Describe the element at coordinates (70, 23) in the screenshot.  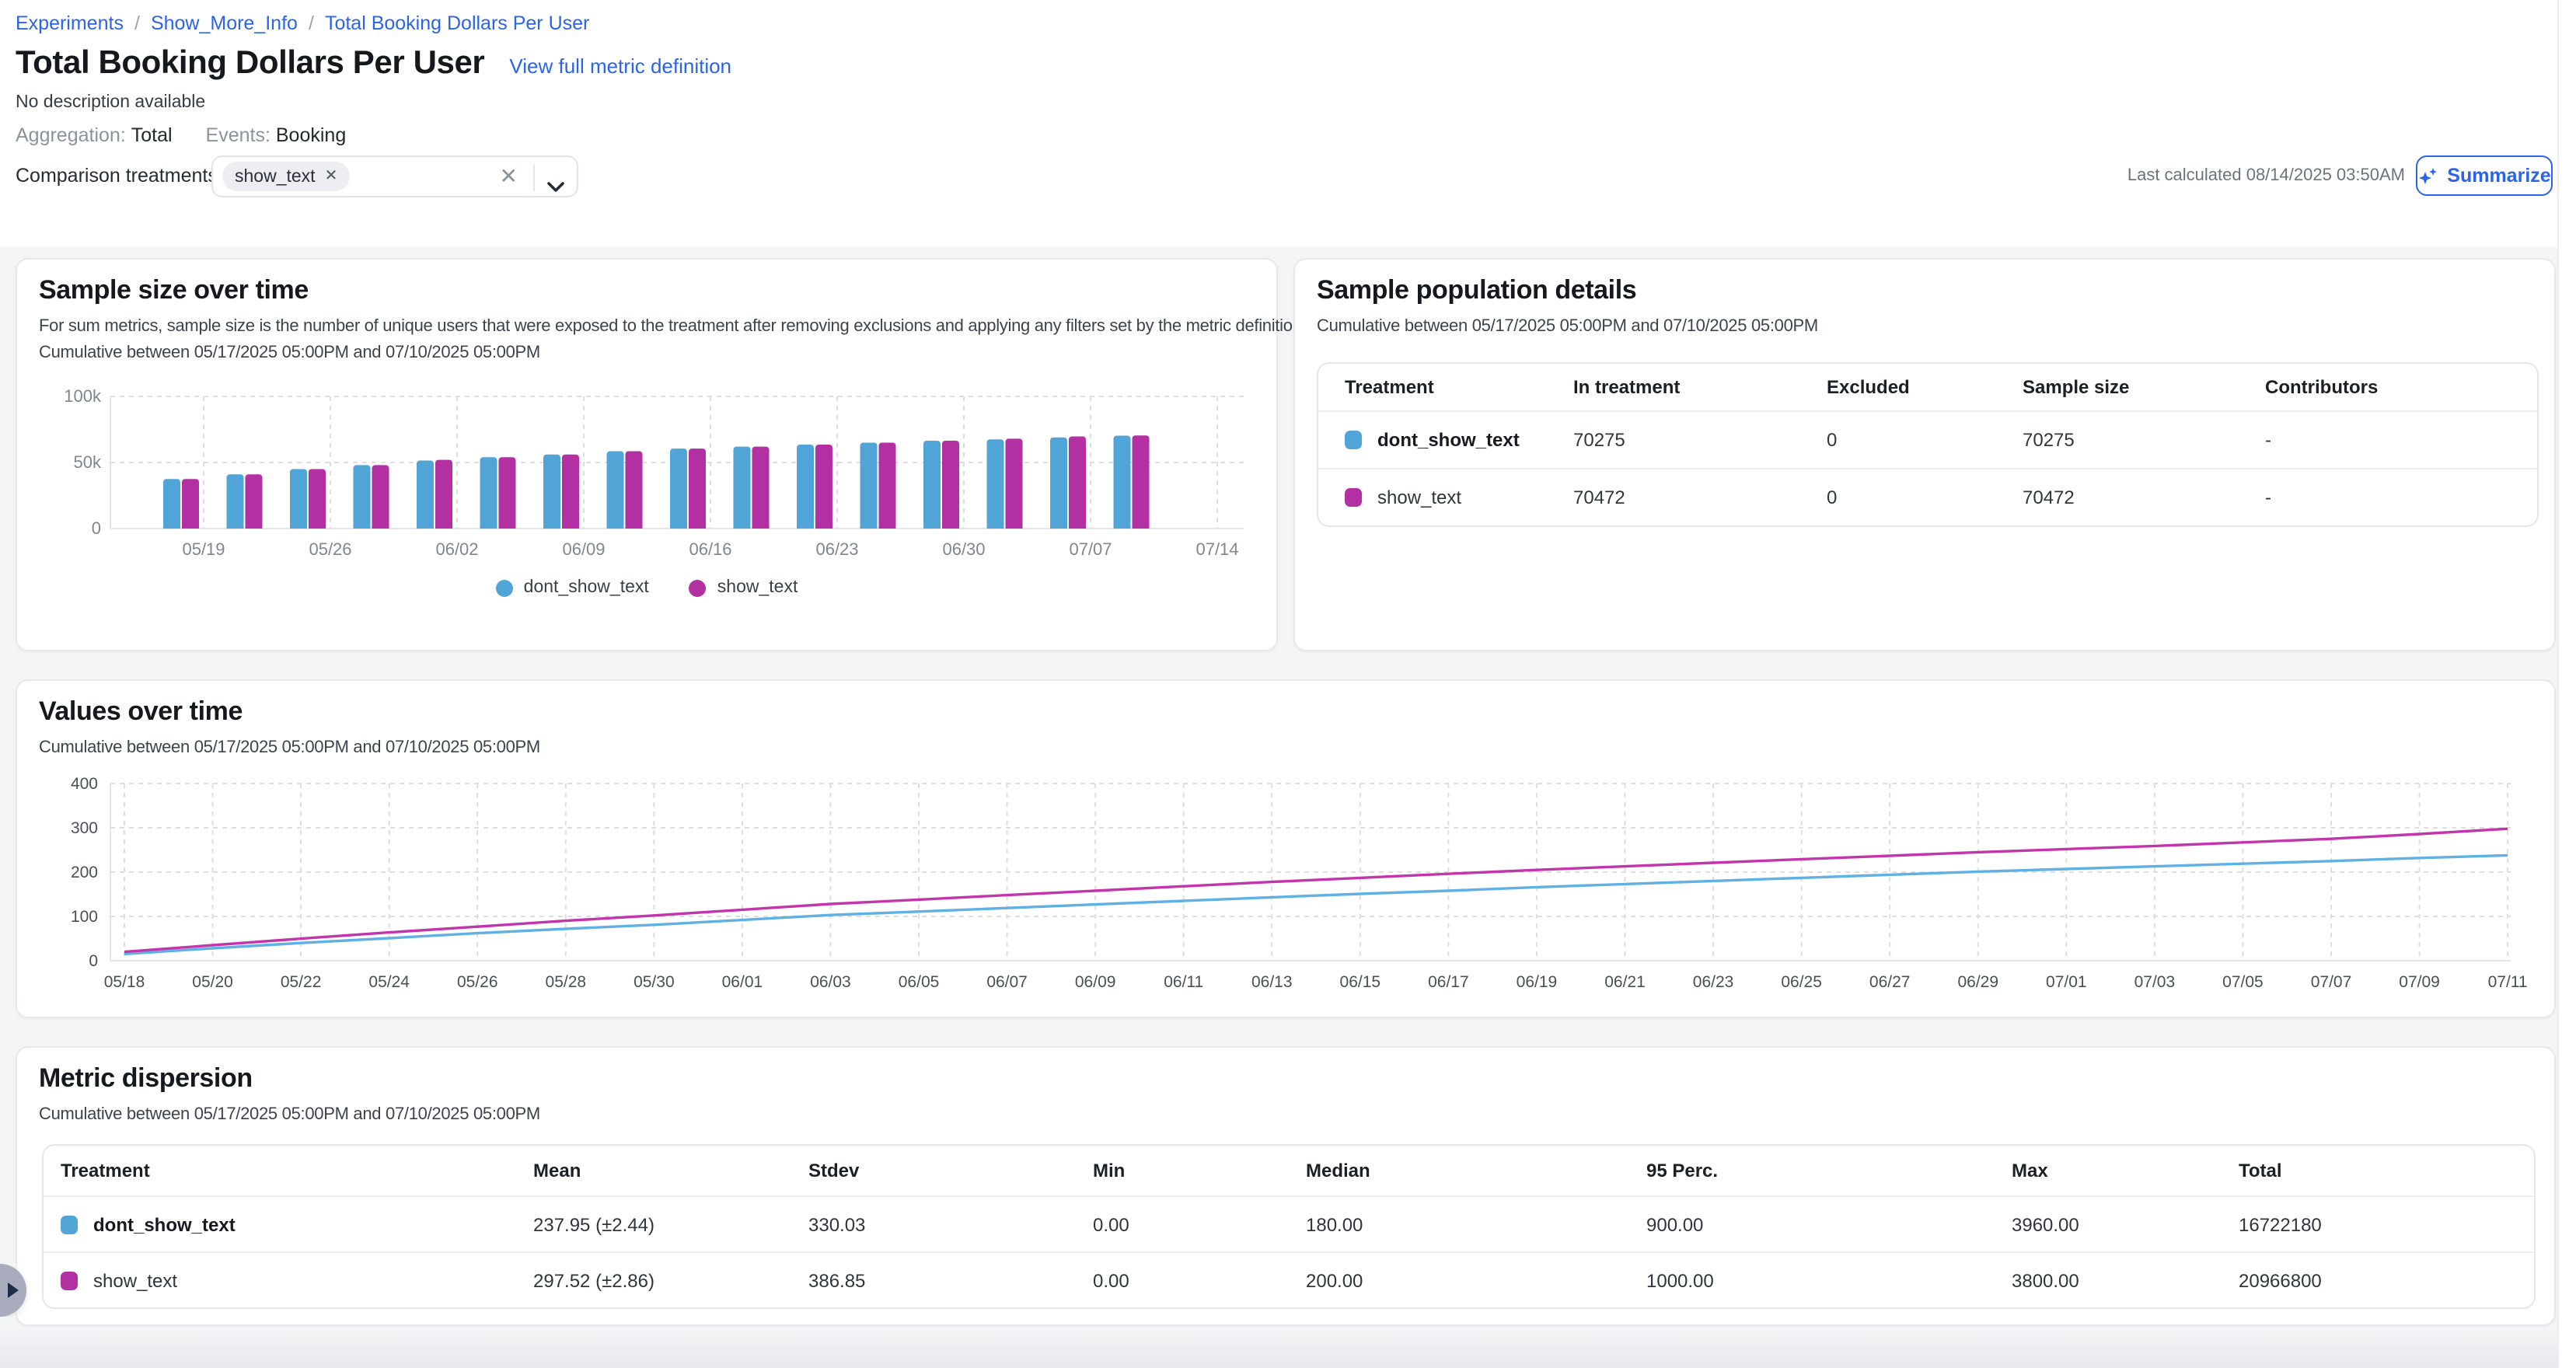
I see `breadcrumb-experiments: Experiments` at that location.